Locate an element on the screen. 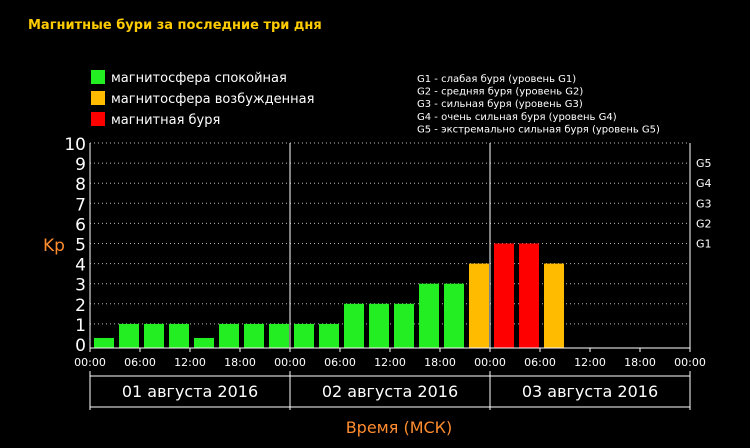  storm-level-label: G1 is located at coordinates (704, 244).